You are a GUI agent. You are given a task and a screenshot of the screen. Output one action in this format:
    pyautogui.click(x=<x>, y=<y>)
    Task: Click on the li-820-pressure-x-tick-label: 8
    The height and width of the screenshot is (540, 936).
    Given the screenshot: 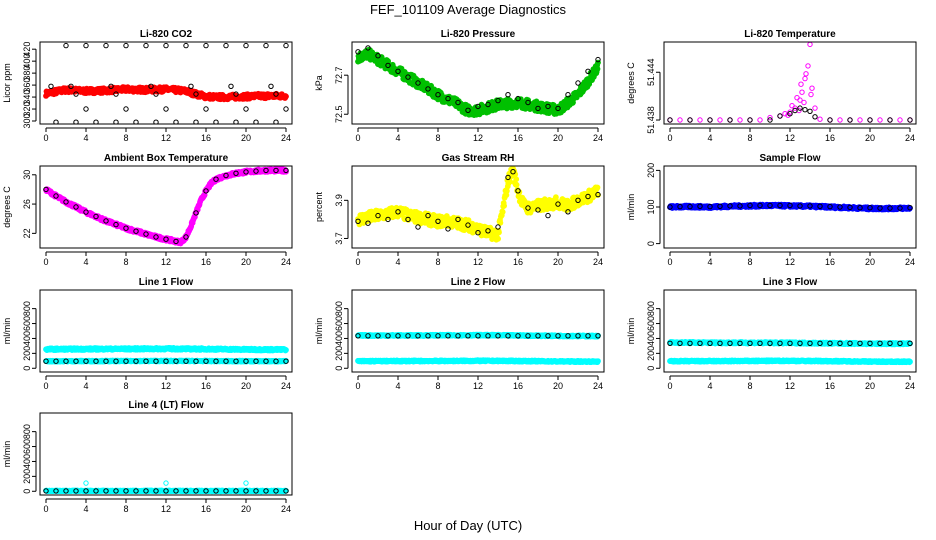 What is the action you would take?
    pyautogui.click(x=437, y=138)
    